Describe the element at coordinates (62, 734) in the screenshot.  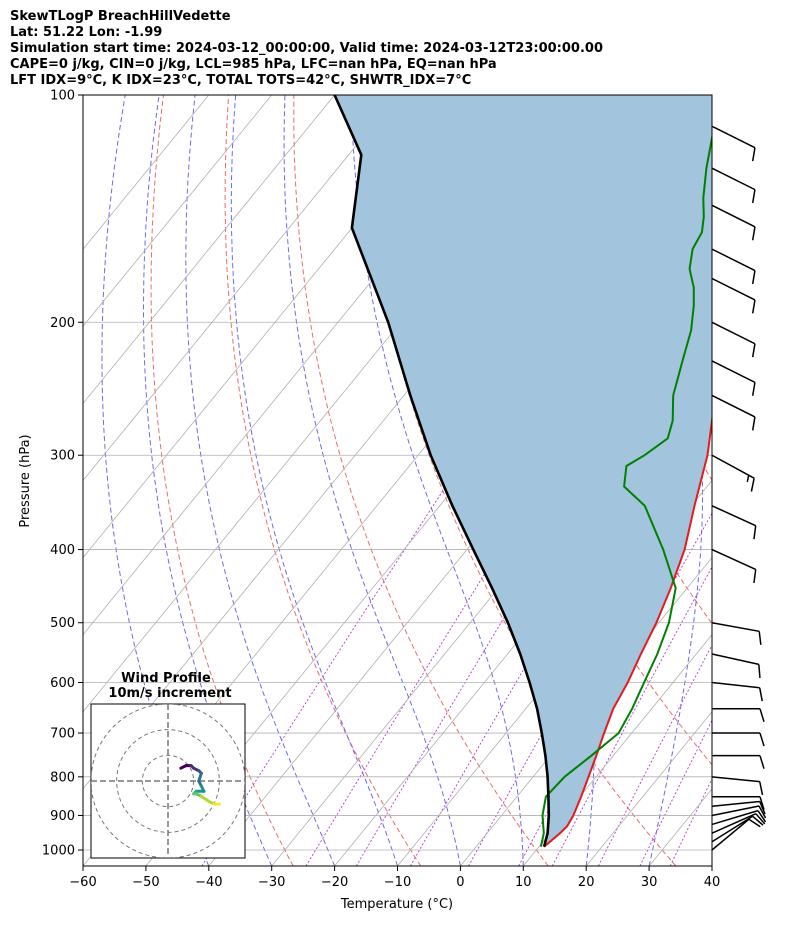
I see `y-tick-label: 700` at that location.